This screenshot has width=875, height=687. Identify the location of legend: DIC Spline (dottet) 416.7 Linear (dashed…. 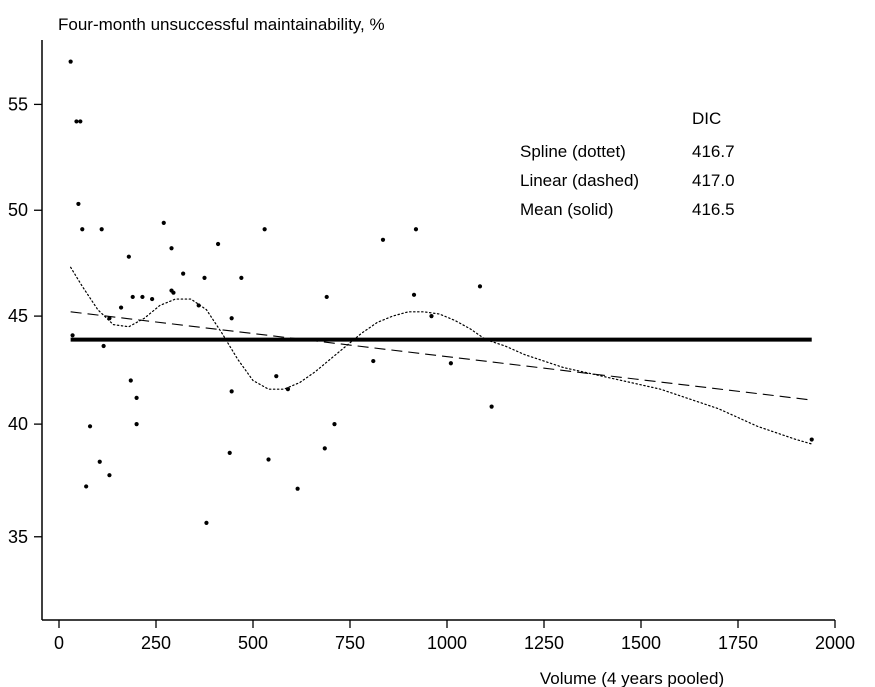
(627, 164).